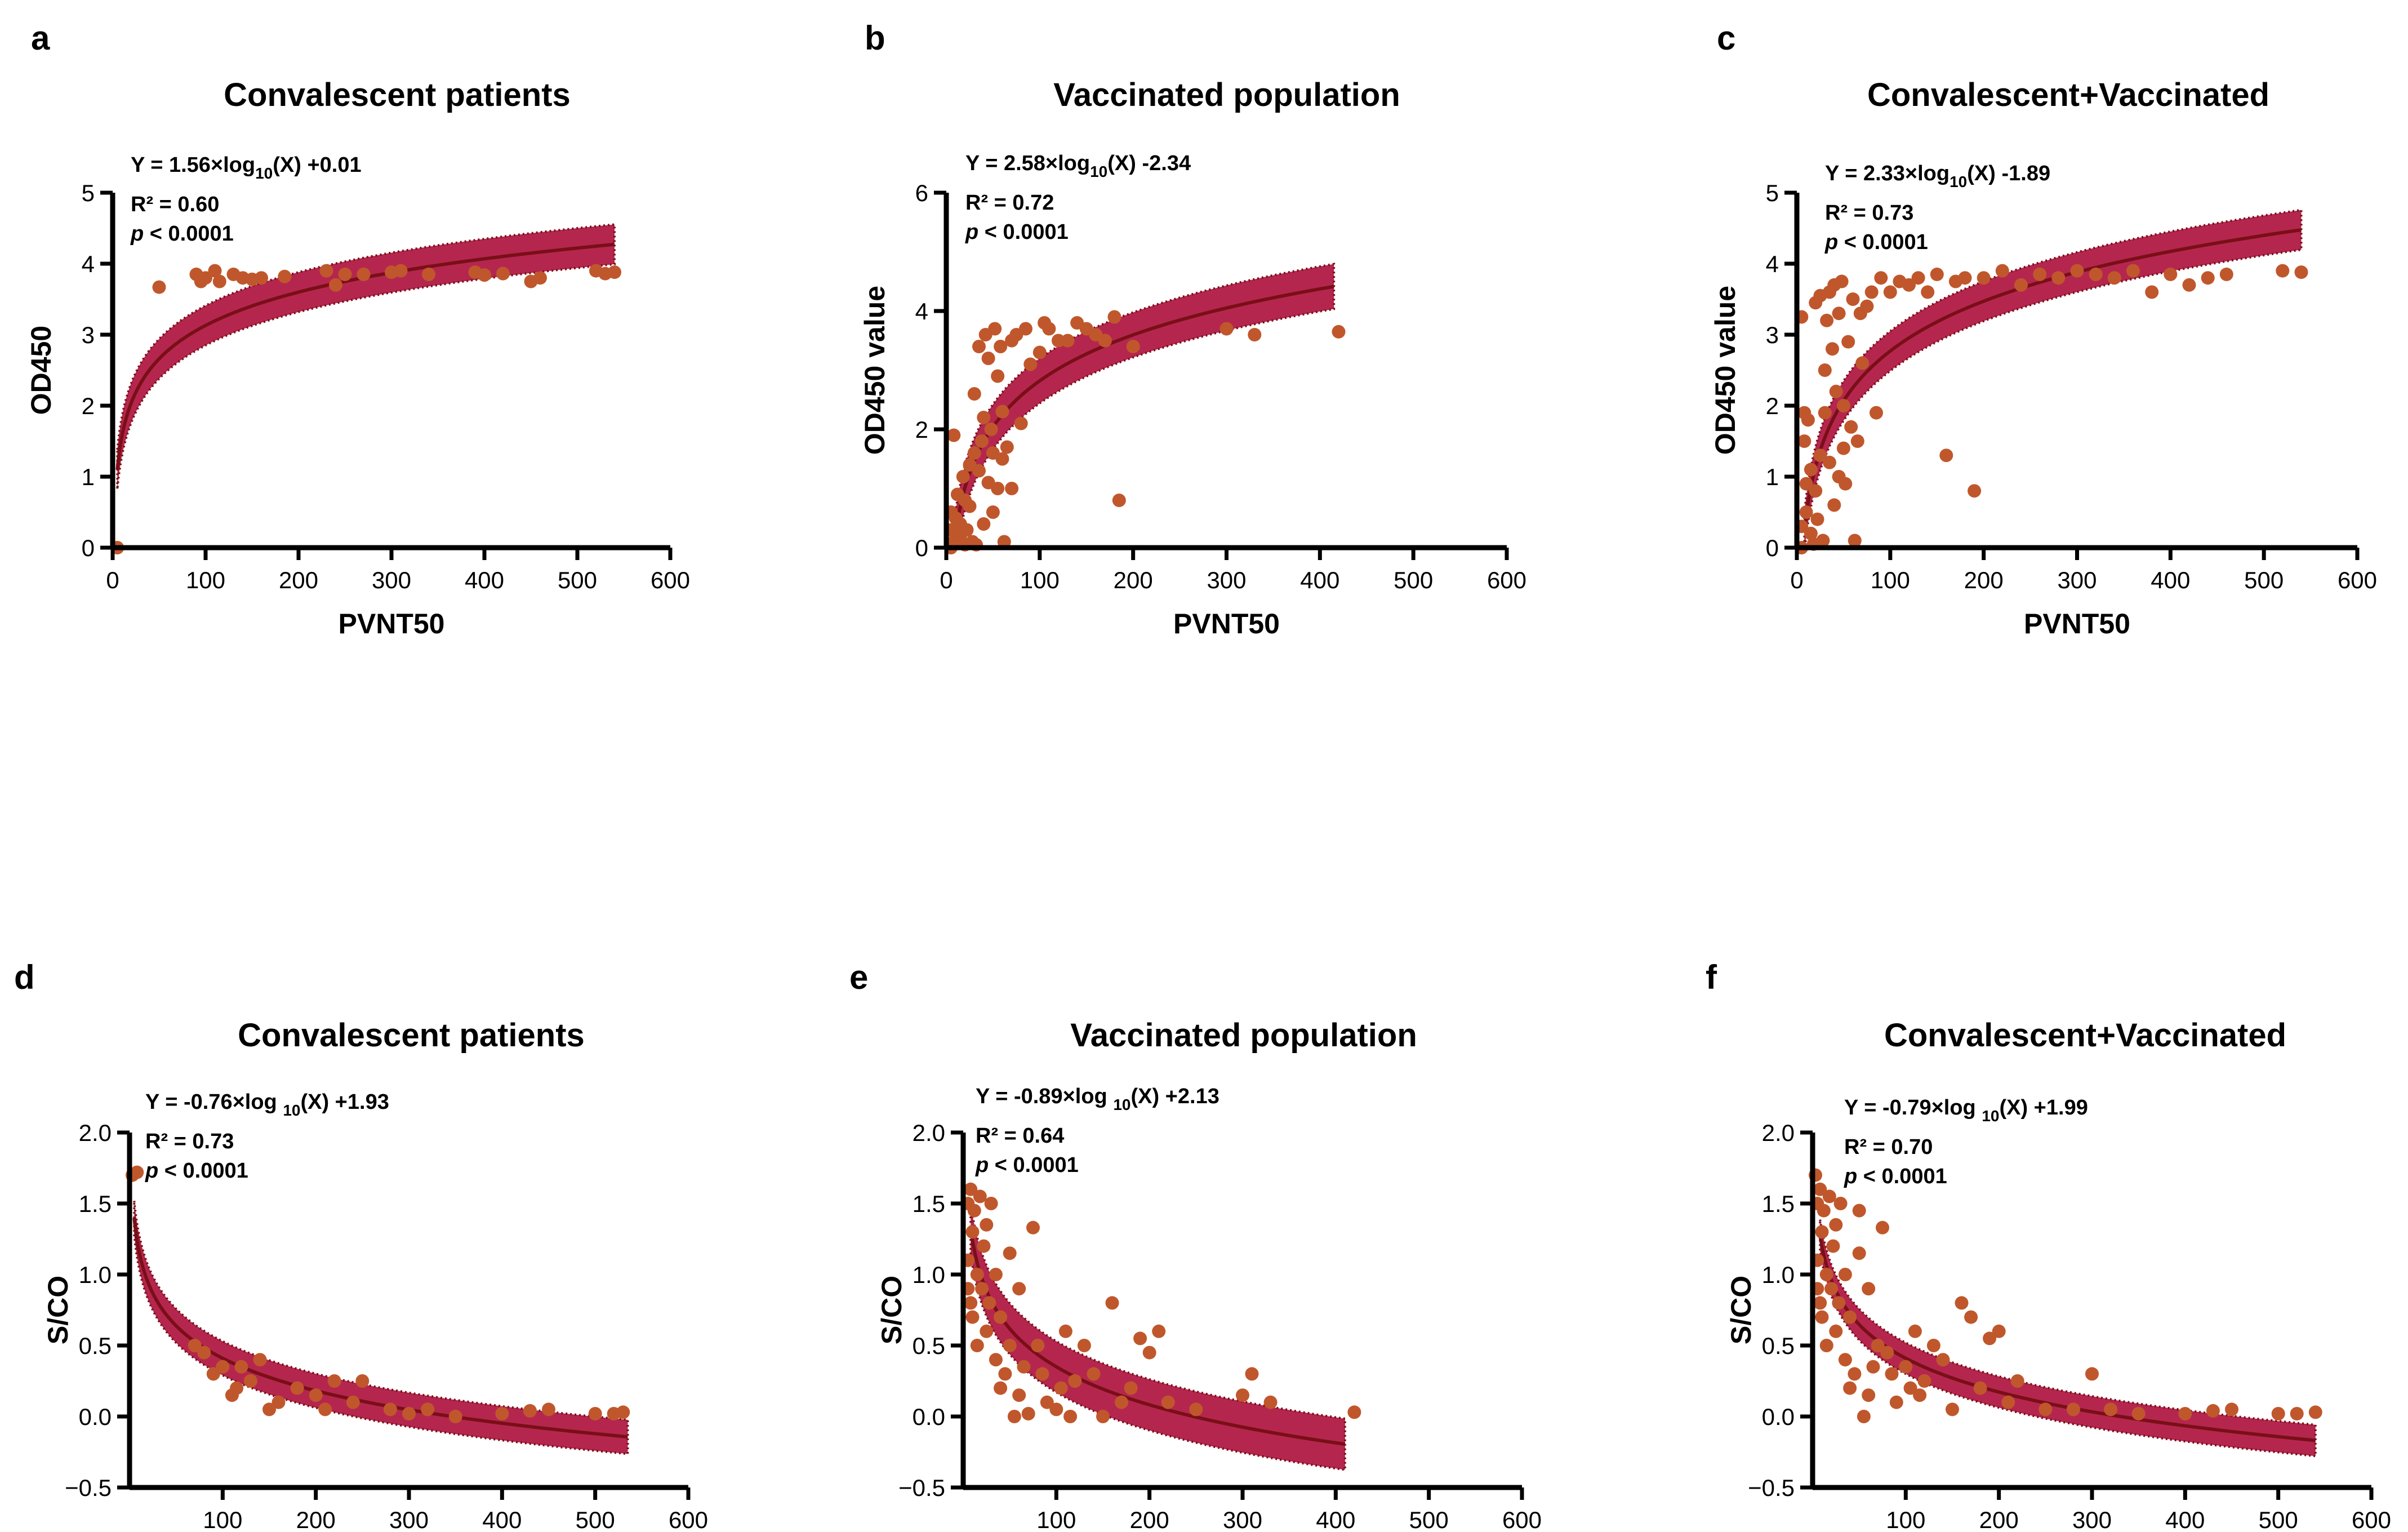  I want to click on equation-rhs: (X) +1.99, so click(2043, 1108).